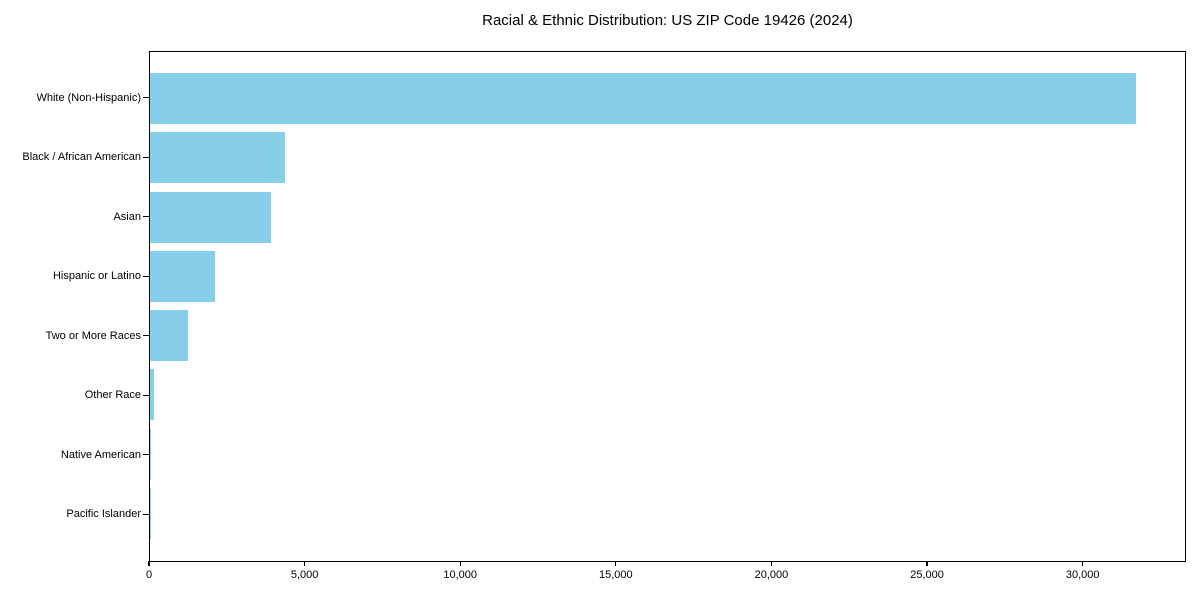 The width and height of the screenshot is (1200, 600). Describe the element at coordinates (112, 395) in the screenshot. I see `y-tick-label: Other Race` at that location.